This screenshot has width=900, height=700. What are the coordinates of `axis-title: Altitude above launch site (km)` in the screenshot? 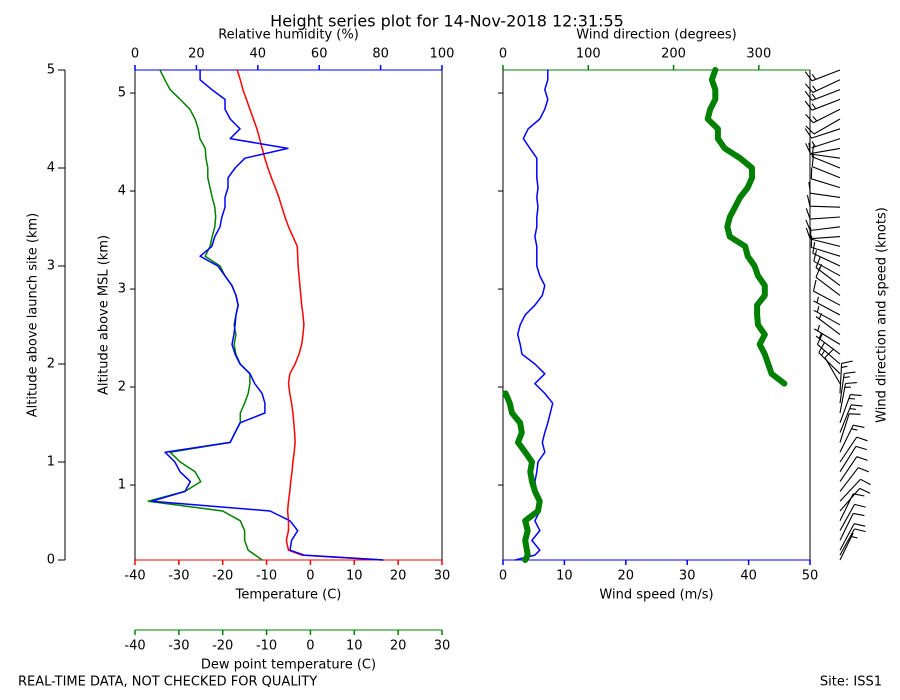 It's located at (33, 315).